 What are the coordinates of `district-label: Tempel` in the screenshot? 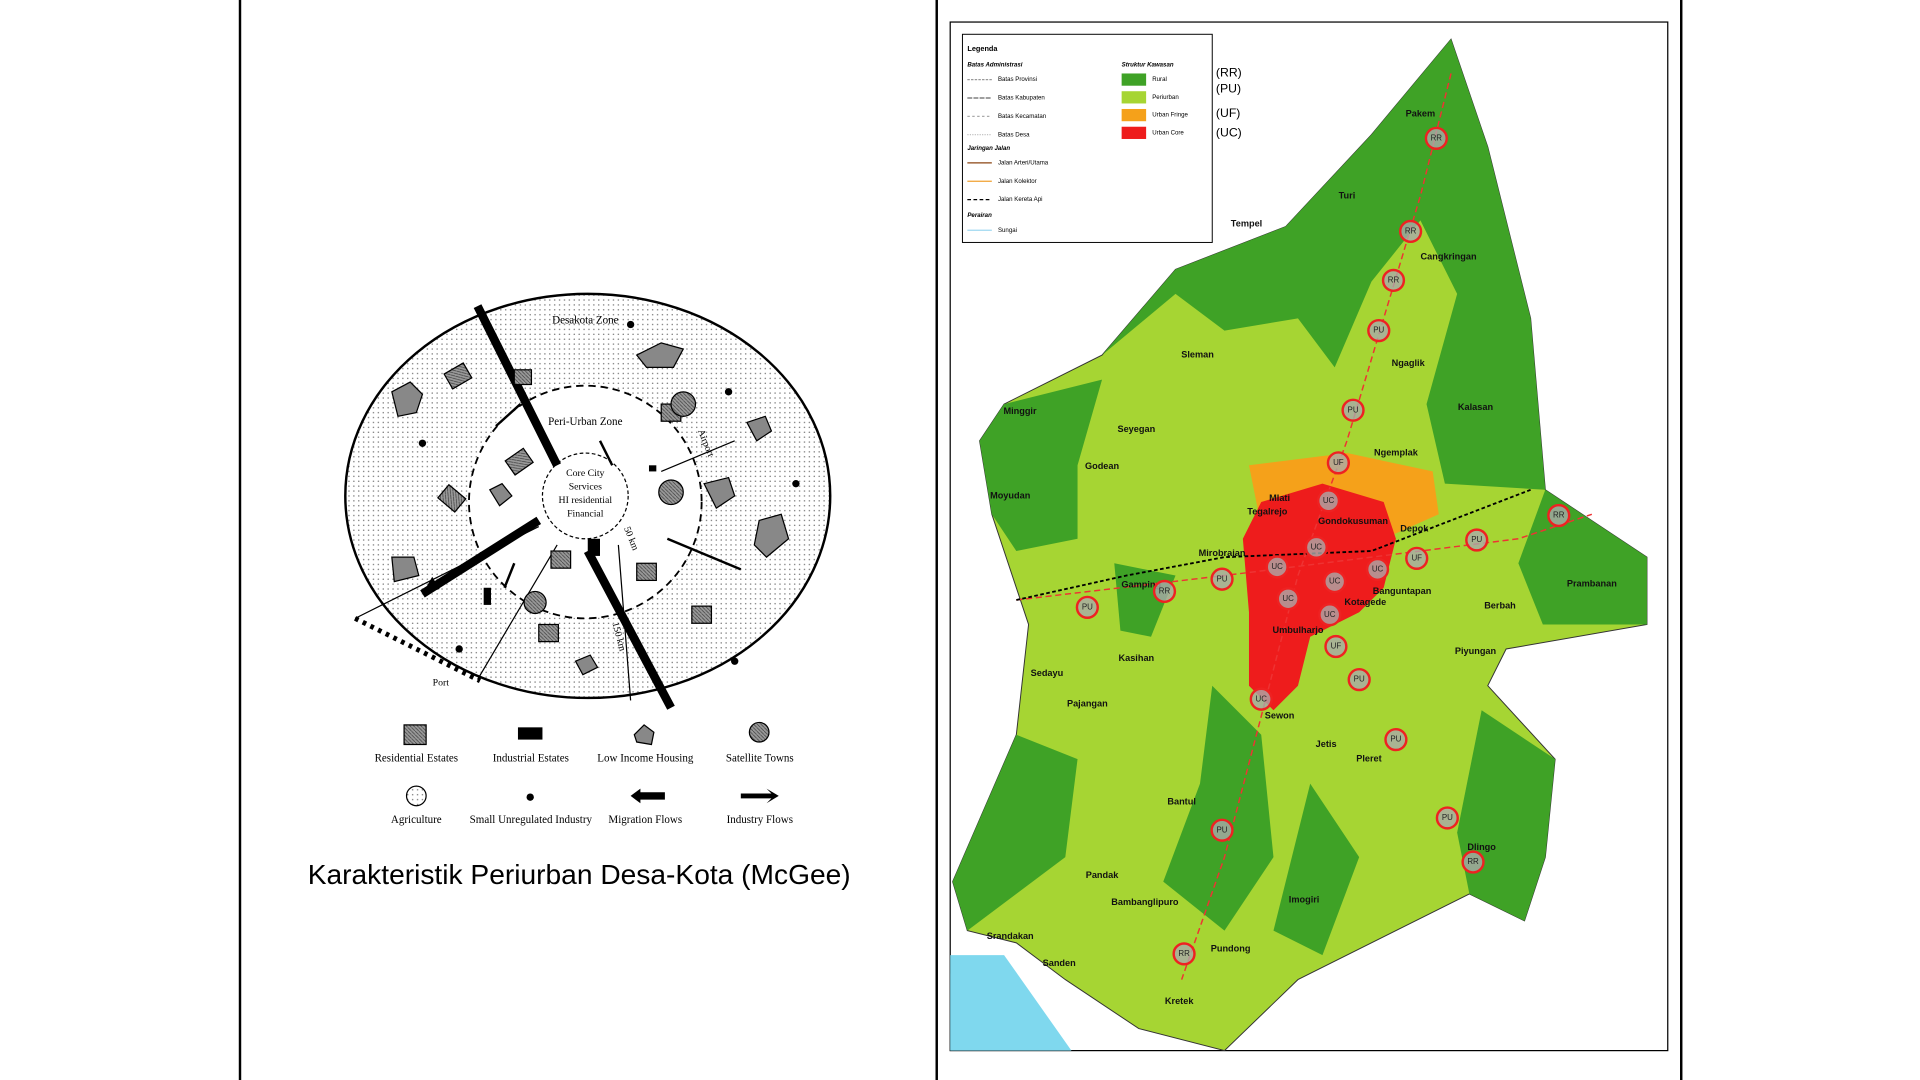 It's located at (1246, 224).